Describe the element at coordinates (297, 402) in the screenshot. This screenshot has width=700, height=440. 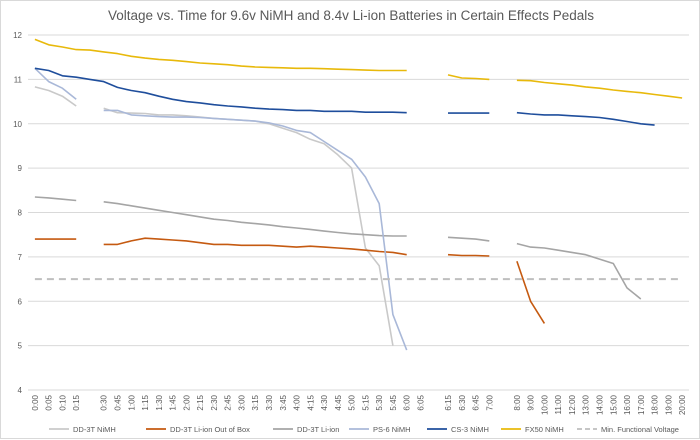
I see `x-tick-label: 4:00` at that location.